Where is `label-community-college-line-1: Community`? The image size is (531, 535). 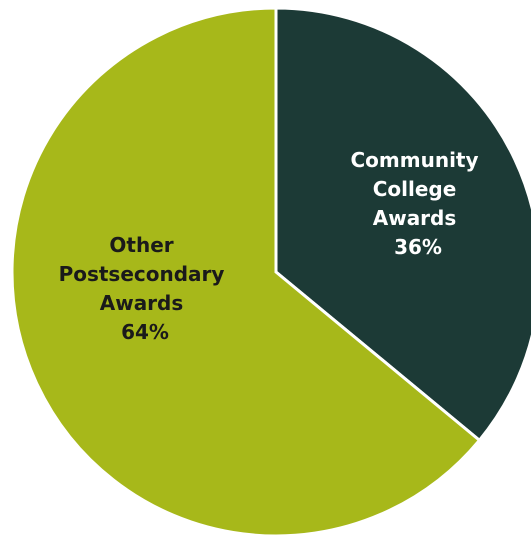
label-community-college-line-1: Community is located at coordinates (415, 160).